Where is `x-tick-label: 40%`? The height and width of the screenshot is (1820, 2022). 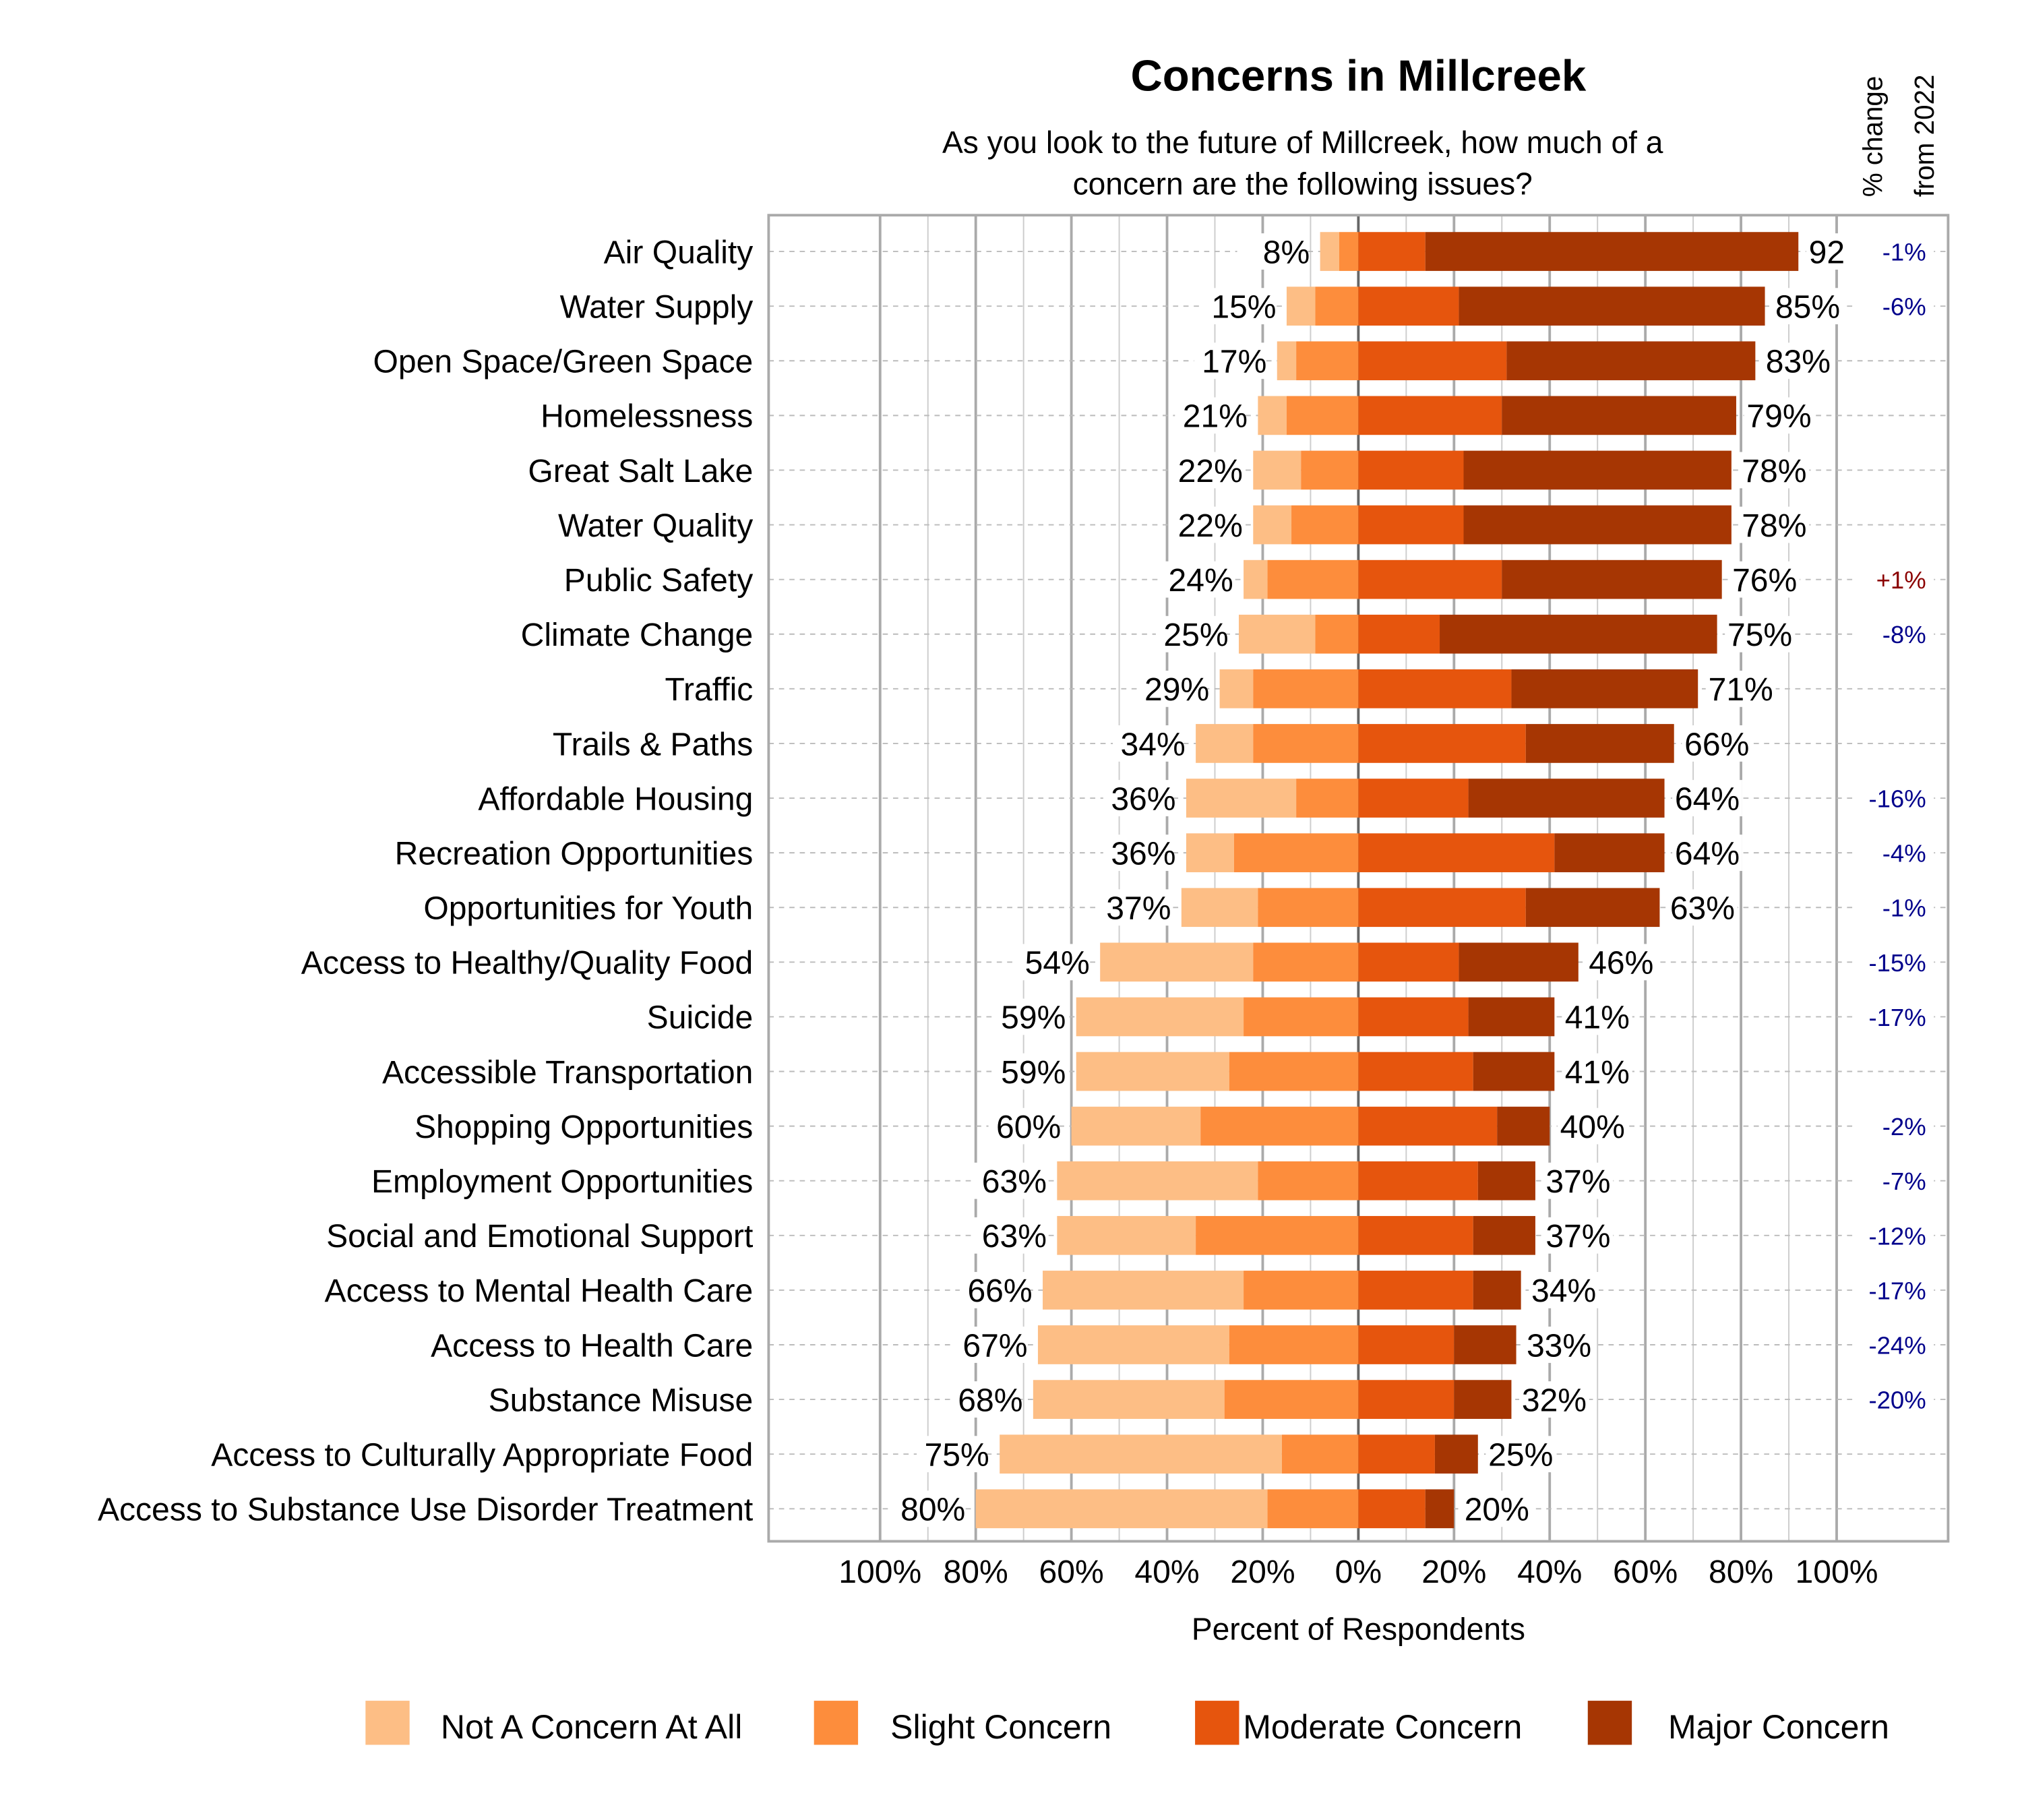 x-tick-label: 40% is located at coordinates (1549, 1572).